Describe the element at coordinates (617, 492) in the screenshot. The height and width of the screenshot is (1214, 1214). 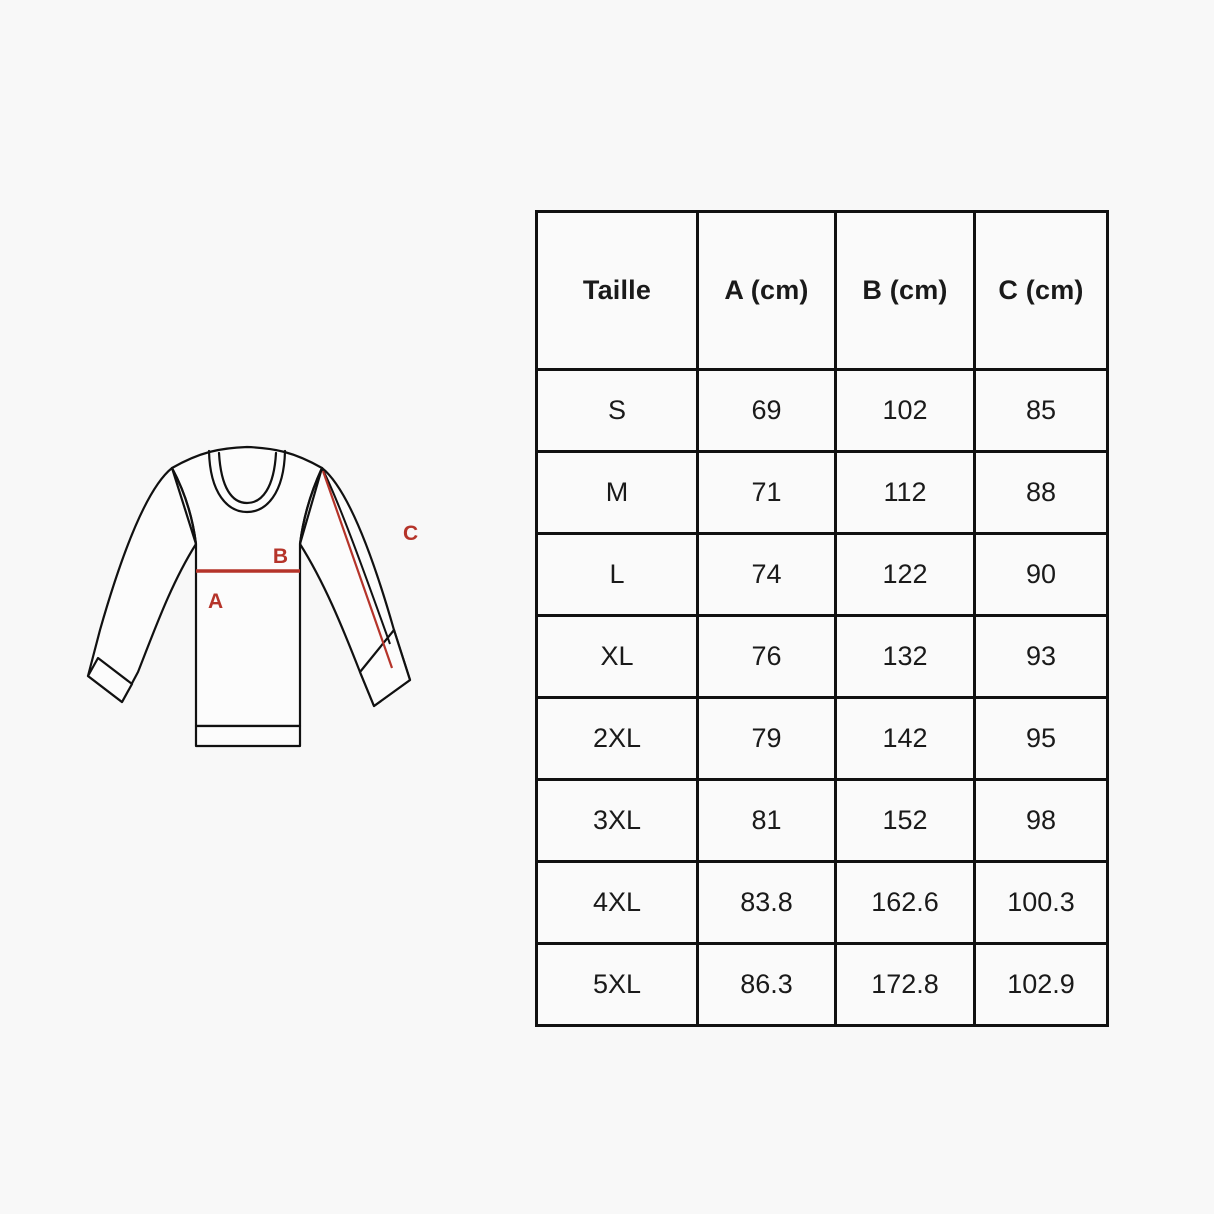
I see `cell-size: M` at that location.